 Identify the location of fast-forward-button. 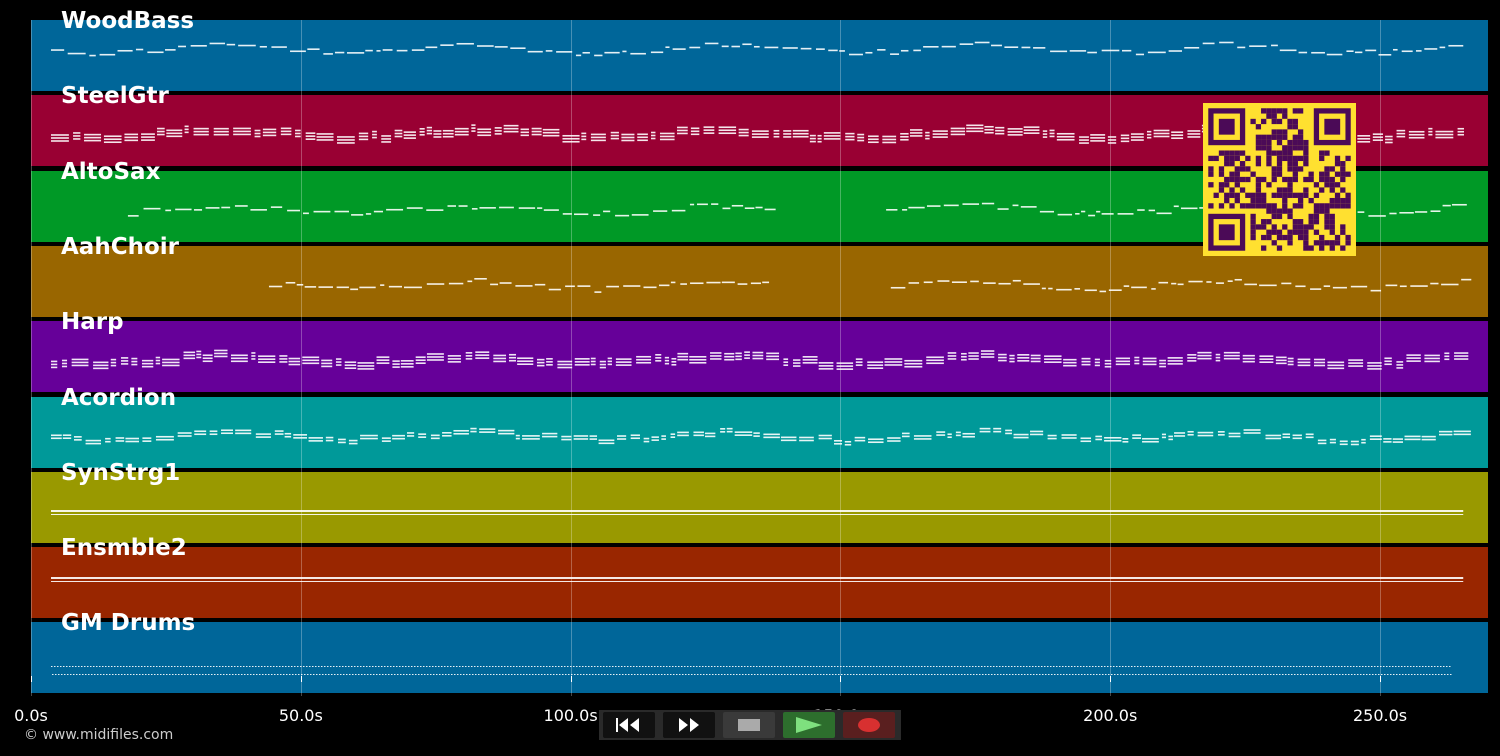
(689, 725).